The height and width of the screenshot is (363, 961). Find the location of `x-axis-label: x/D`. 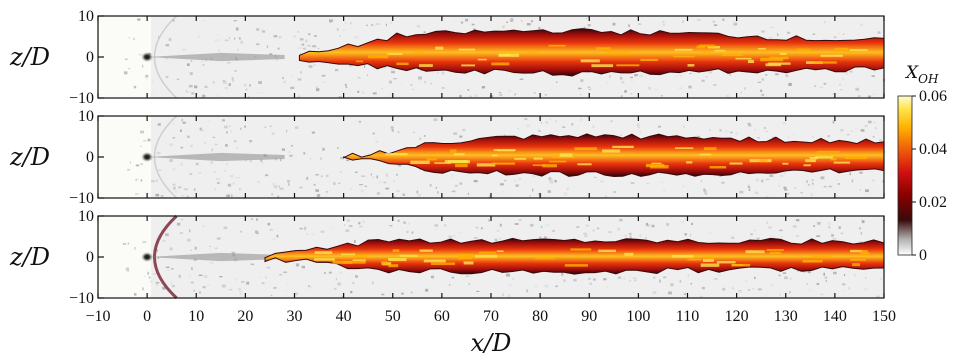

x-axis-label: x/D is located at coordinates (491, 343).